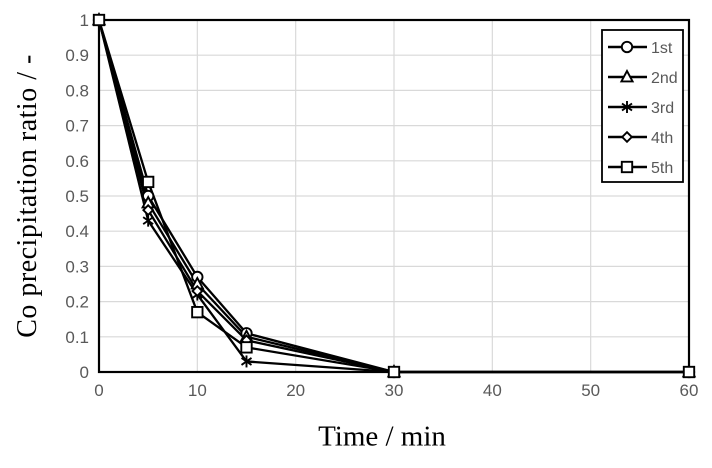  What do you see at coordinates (77, 196) in the screenshot?
I see `y-tick-label: 0.5` at bounding box center [77, 196].